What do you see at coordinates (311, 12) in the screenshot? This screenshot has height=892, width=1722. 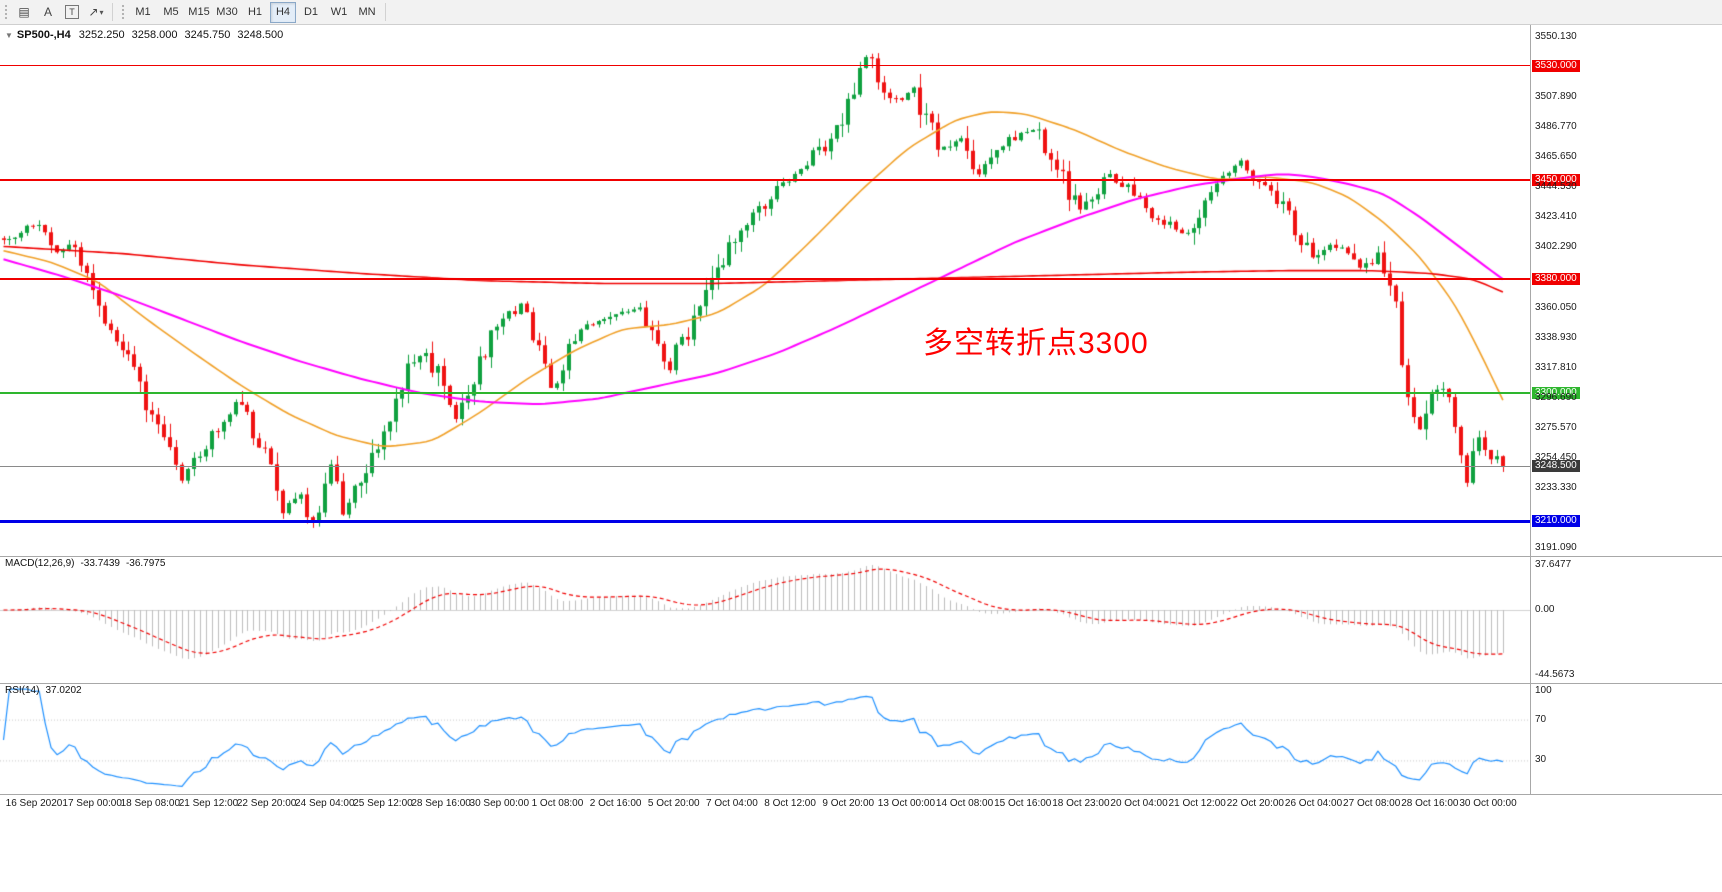 I see `timeframe-button-d1: D1` at bounding box center [311, 12].